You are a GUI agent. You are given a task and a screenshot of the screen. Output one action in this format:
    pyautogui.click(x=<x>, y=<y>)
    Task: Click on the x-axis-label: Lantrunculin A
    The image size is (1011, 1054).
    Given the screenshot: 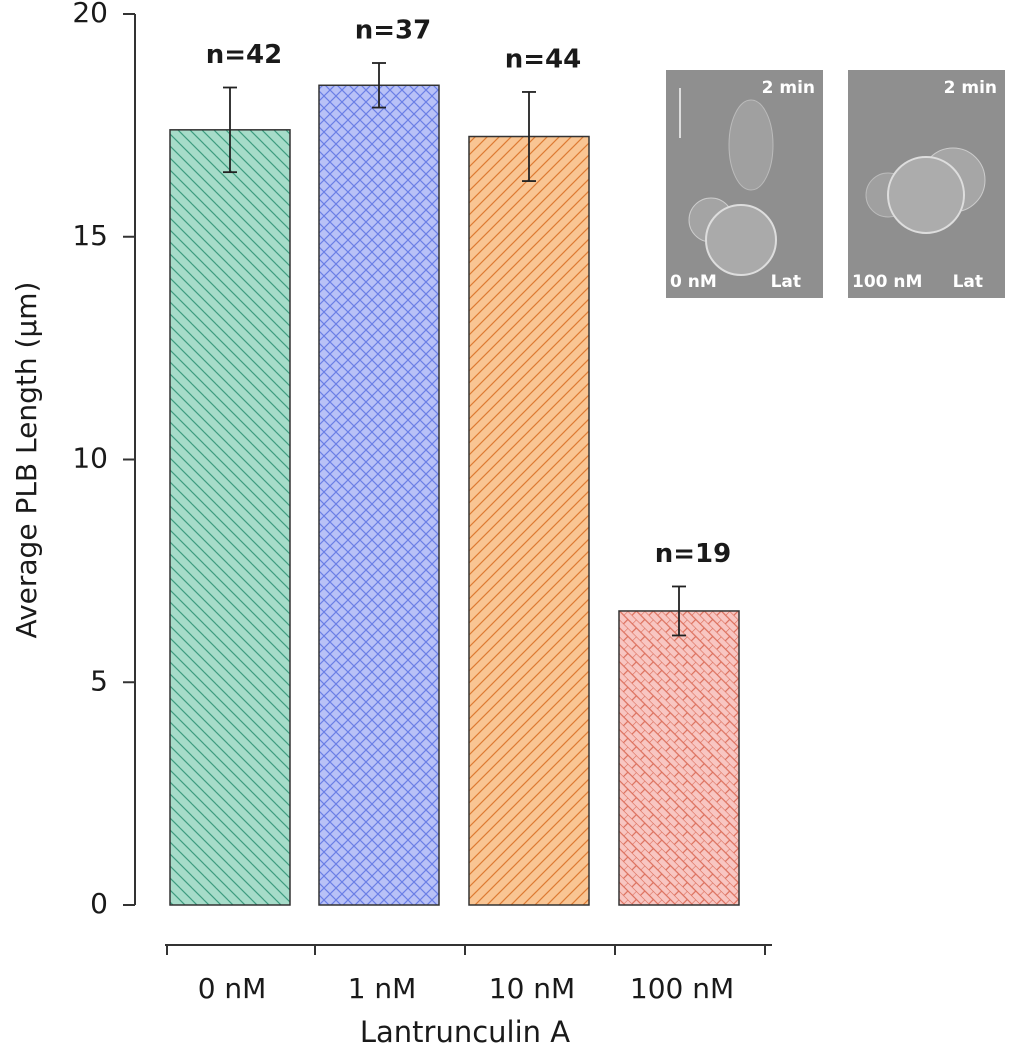 What is the action you would take?
    pyautogui.click(x=465, y=1032)
    